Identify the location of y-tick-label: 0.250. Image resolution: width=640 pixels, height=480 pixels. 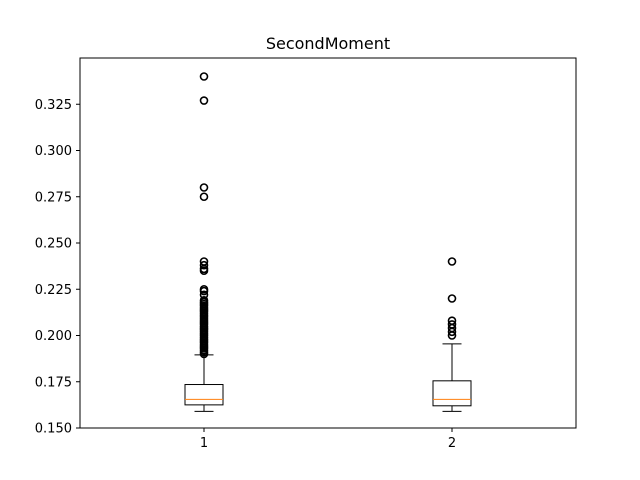
(53, 244).